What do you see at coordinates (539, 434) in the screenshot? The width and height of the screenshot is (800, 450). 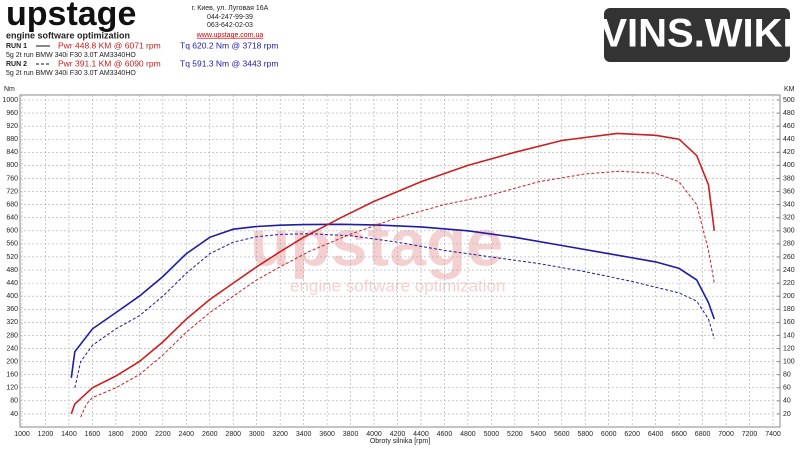 I see `x-tick-label: 5400` at bounding box center [539, 434].